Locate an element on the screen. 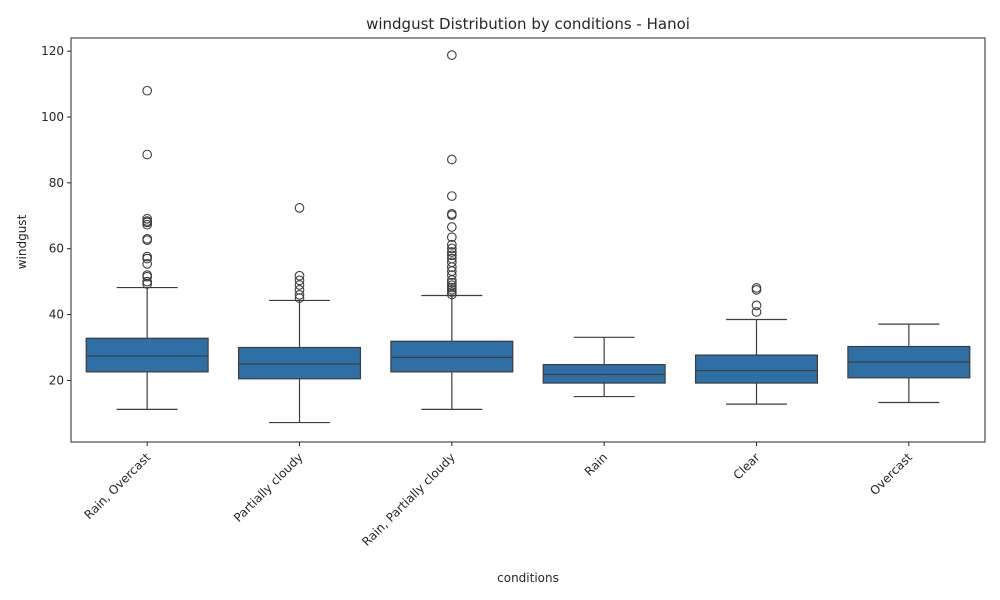 This screenshot has height=600, width=1000. x-tick-label: Partially cloudy is located at coordinates (268, 487).